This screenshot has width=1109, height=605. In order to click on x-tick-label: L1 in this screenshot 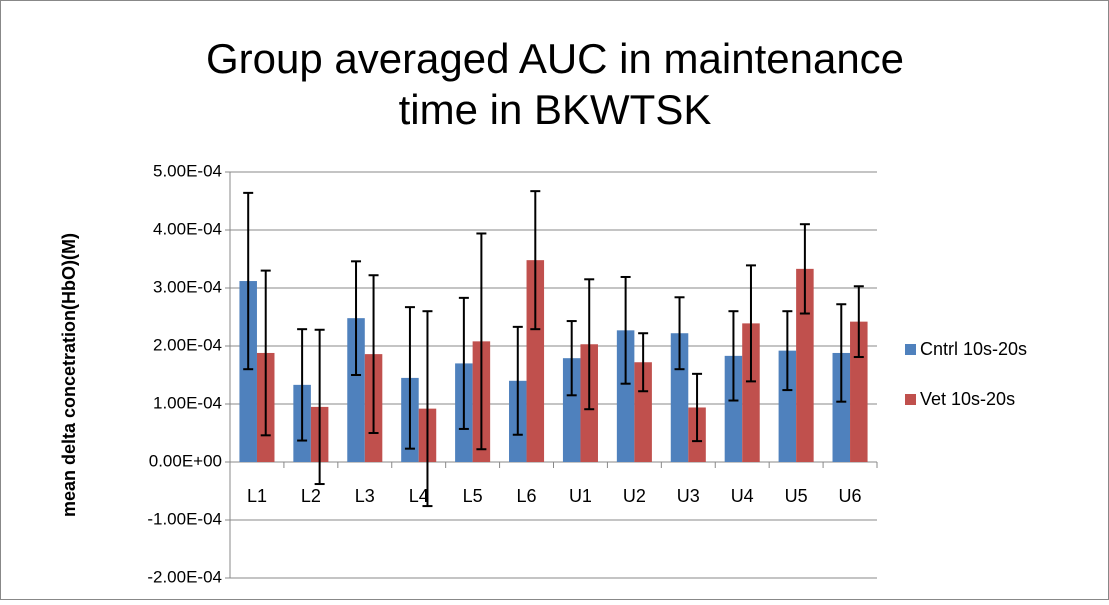, I will do `click(257, 496)`.